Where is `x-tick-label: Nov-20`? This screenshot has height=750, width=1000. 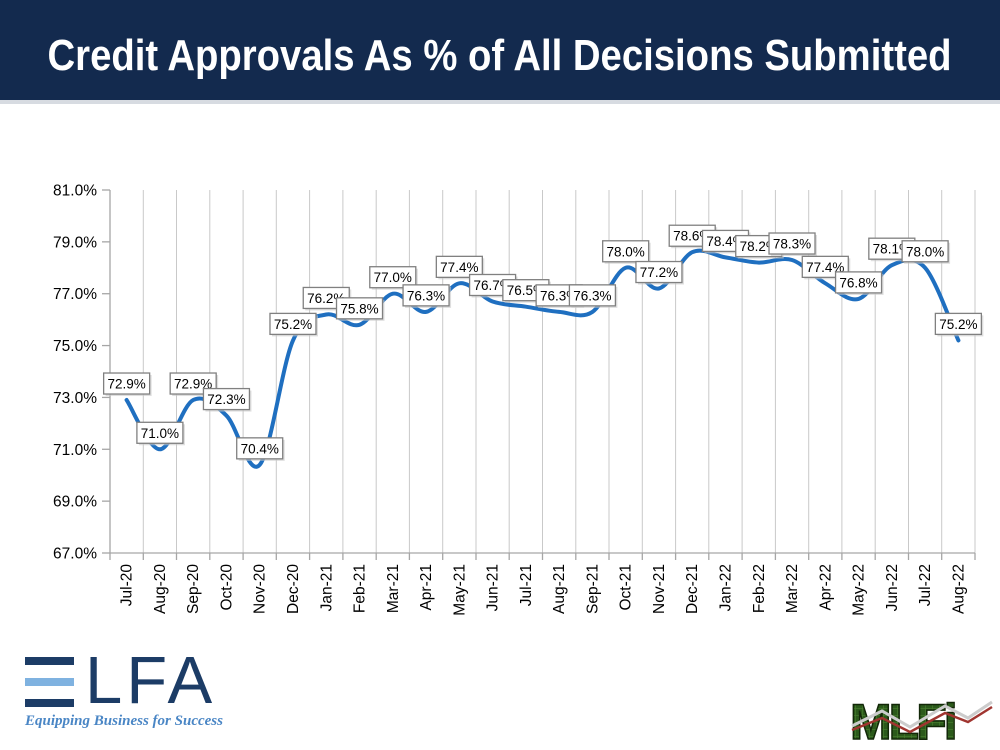
x-tick-label: Nov-20 is located at coordinates (260, 589).